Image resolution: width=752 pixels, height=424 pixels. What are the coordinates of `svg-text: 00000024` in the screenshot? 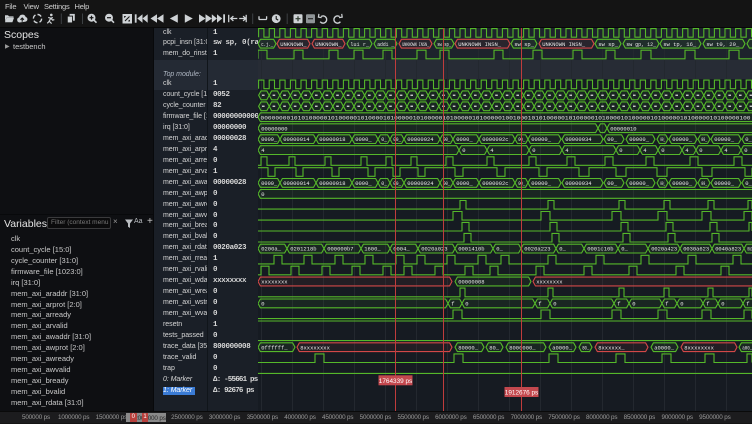 It's located at (420, 139).